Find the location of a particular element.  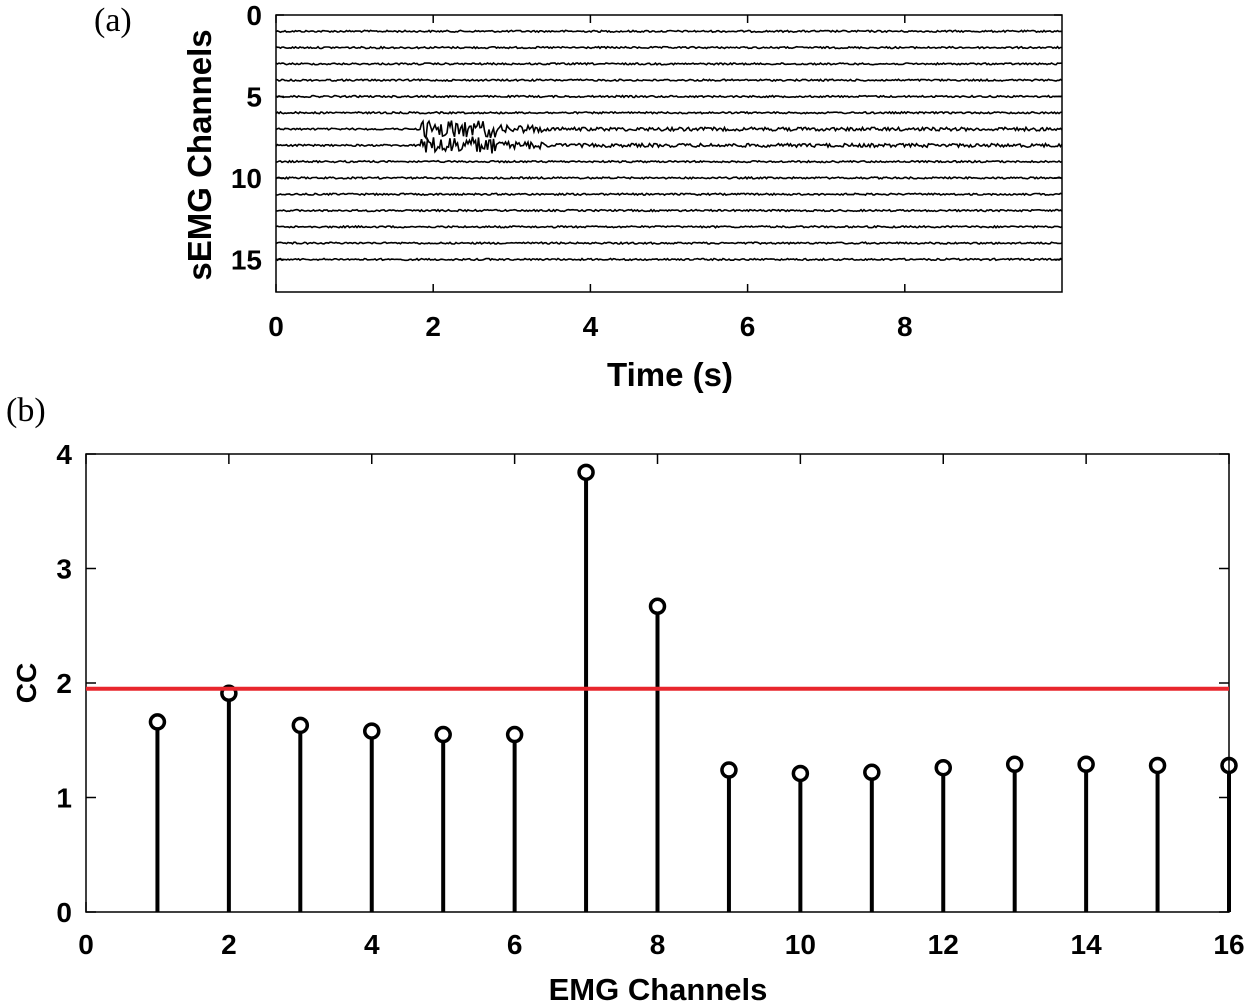

stem-marker-ch16 is located at coordinates (1229, 765).